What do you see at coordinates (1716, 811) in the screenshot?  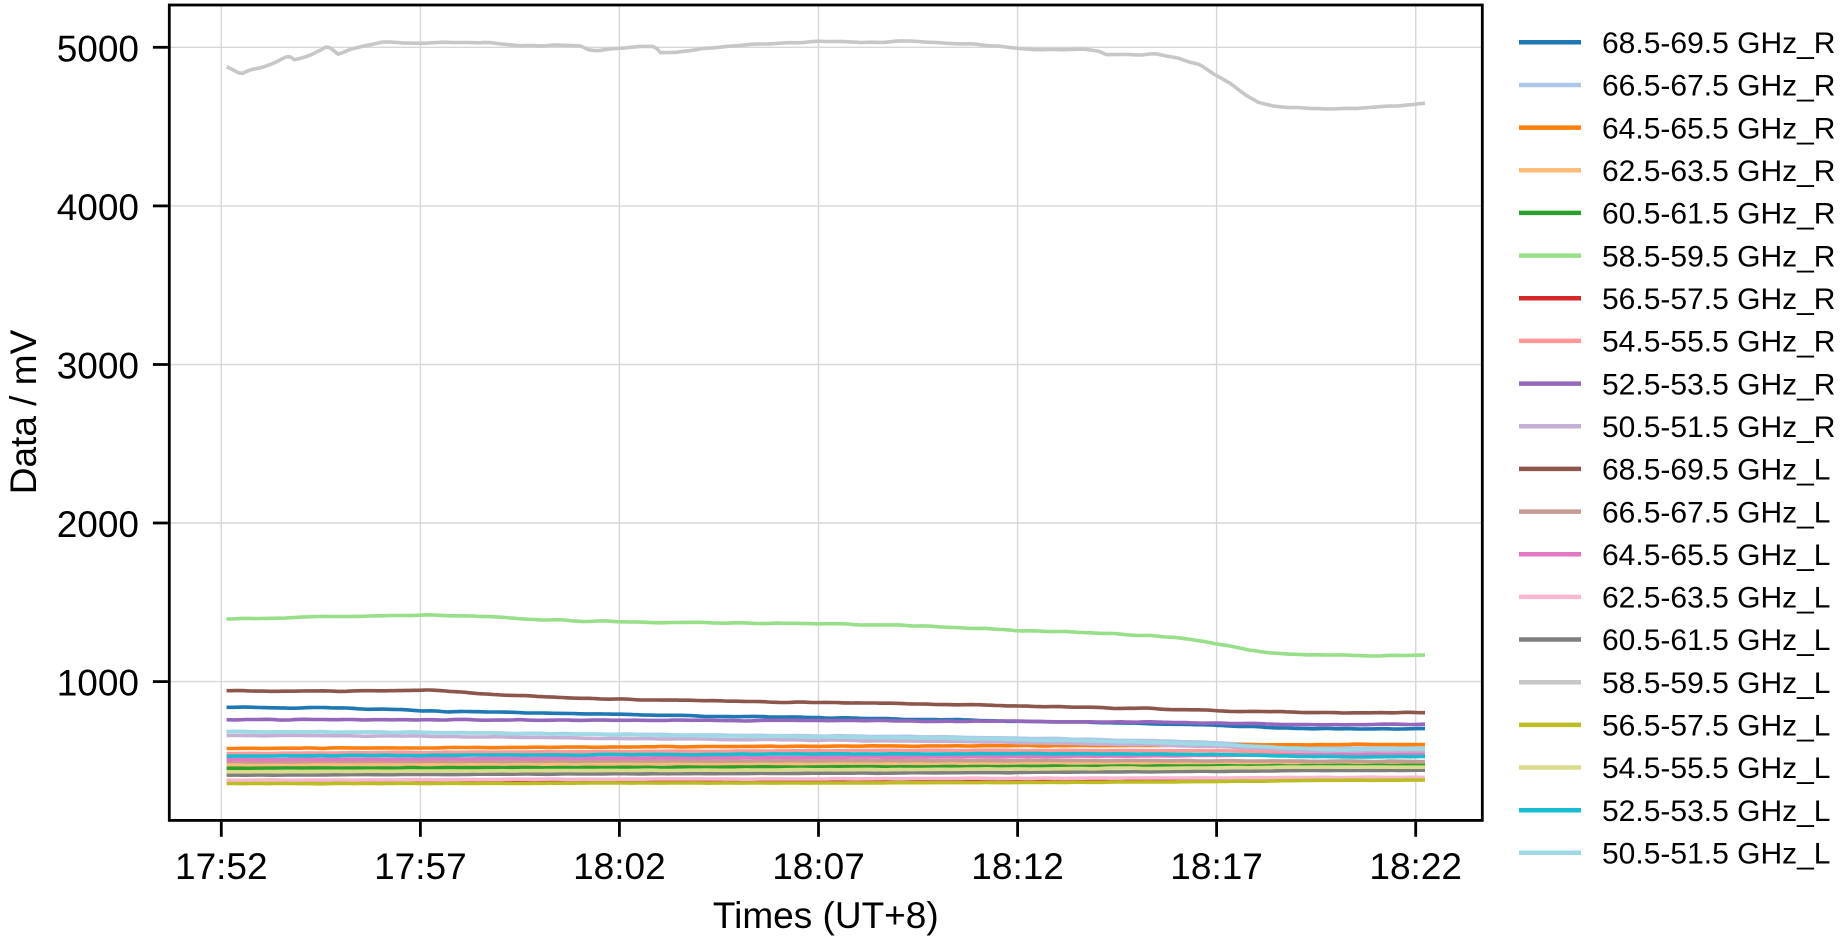 I see `svg-text: 52.5-53.5 GHz_L` at bounding box center [1716, 811].